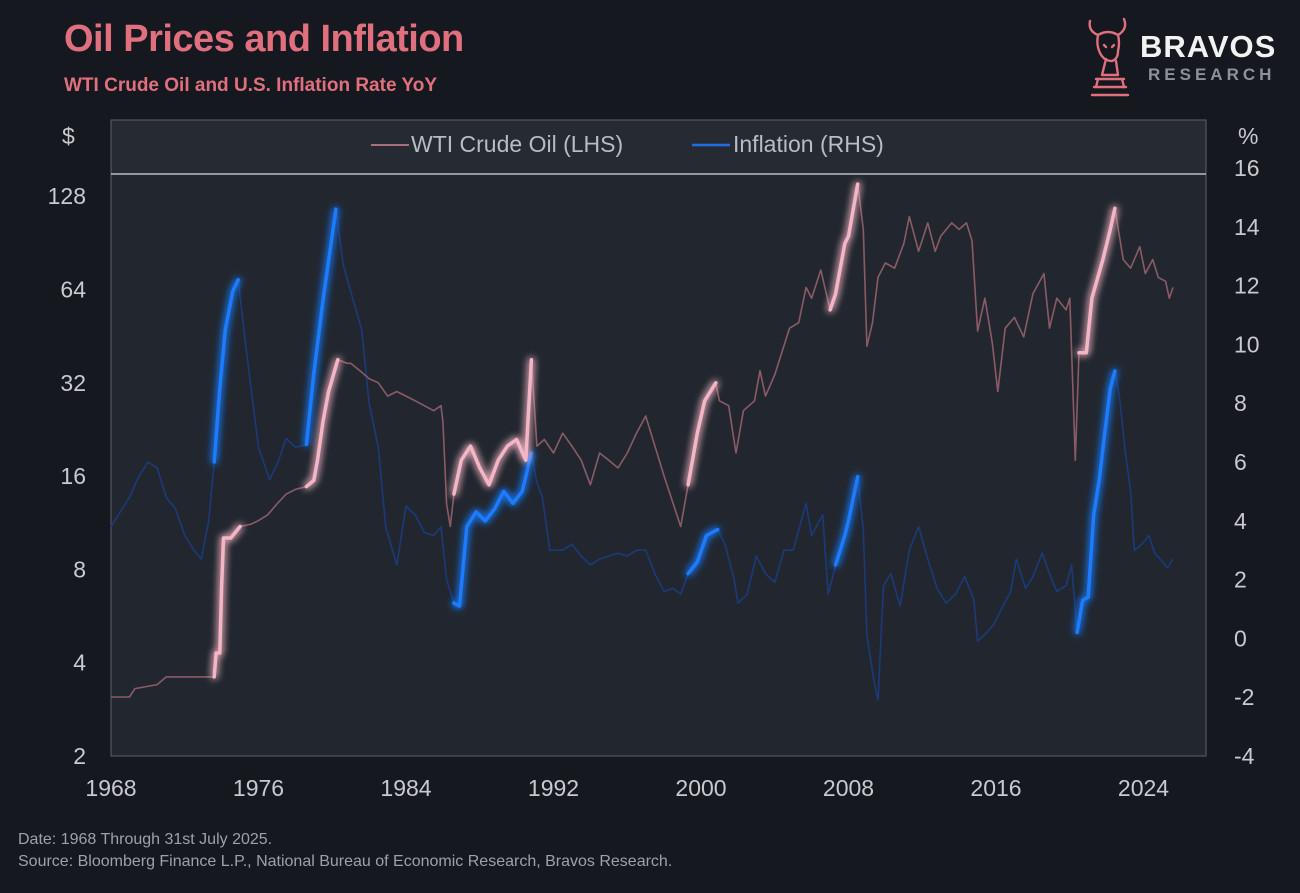 The height and width of the screenshot is (893, 1300). Describe the element at coordinates (1109, 57) in the screenshot. I see `bull-knight-chess-icon` at that location.